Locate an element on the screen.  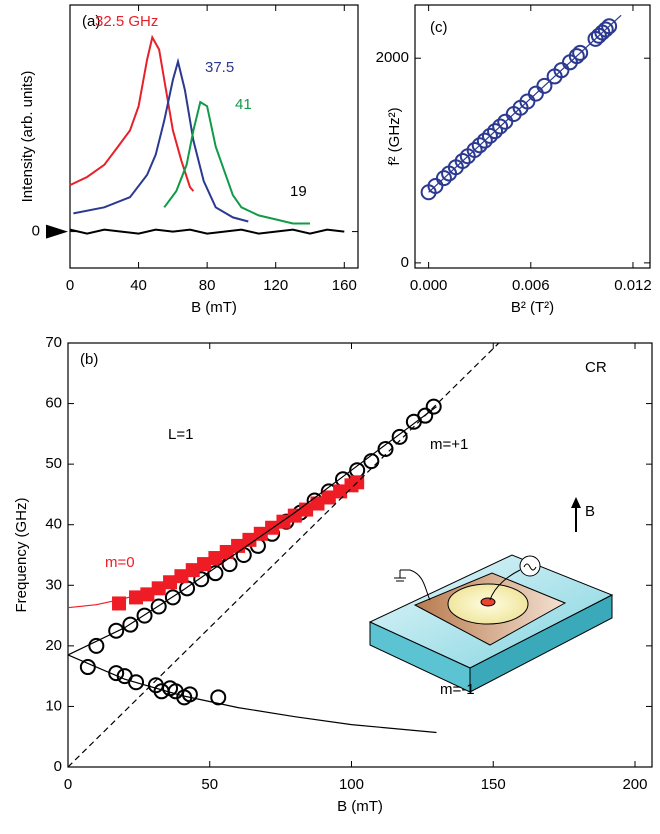
y-tick-label: 50 is located at coordinates (53, 463).